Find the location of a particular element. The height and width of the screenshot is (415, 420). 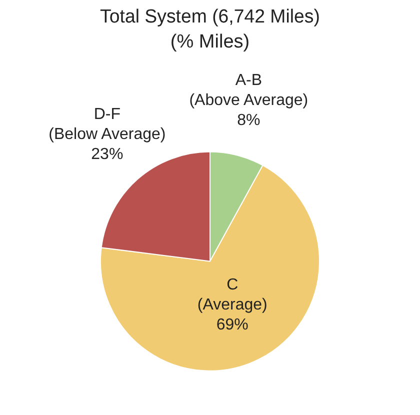

data-label: 8% is located at coordinates (248, 121).